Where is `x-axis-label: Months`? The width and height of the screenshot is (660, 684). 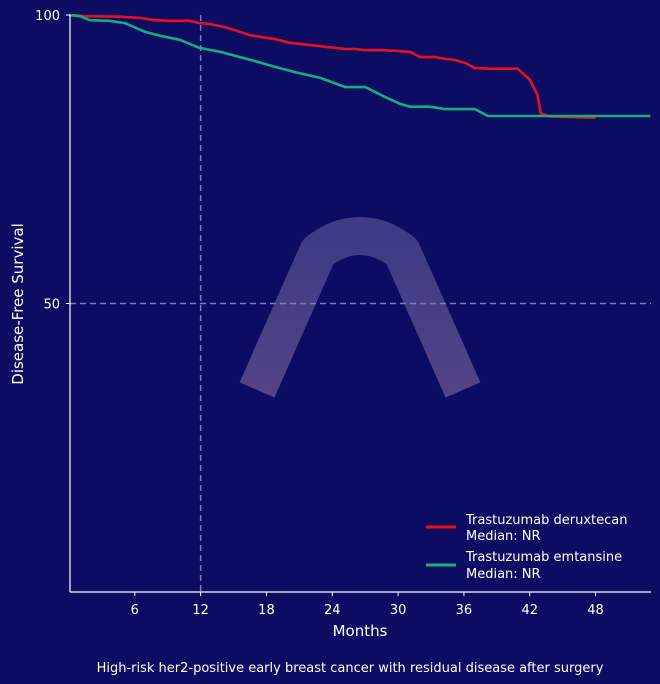
x-axis-label: Months is located at coordinates (360, 631).